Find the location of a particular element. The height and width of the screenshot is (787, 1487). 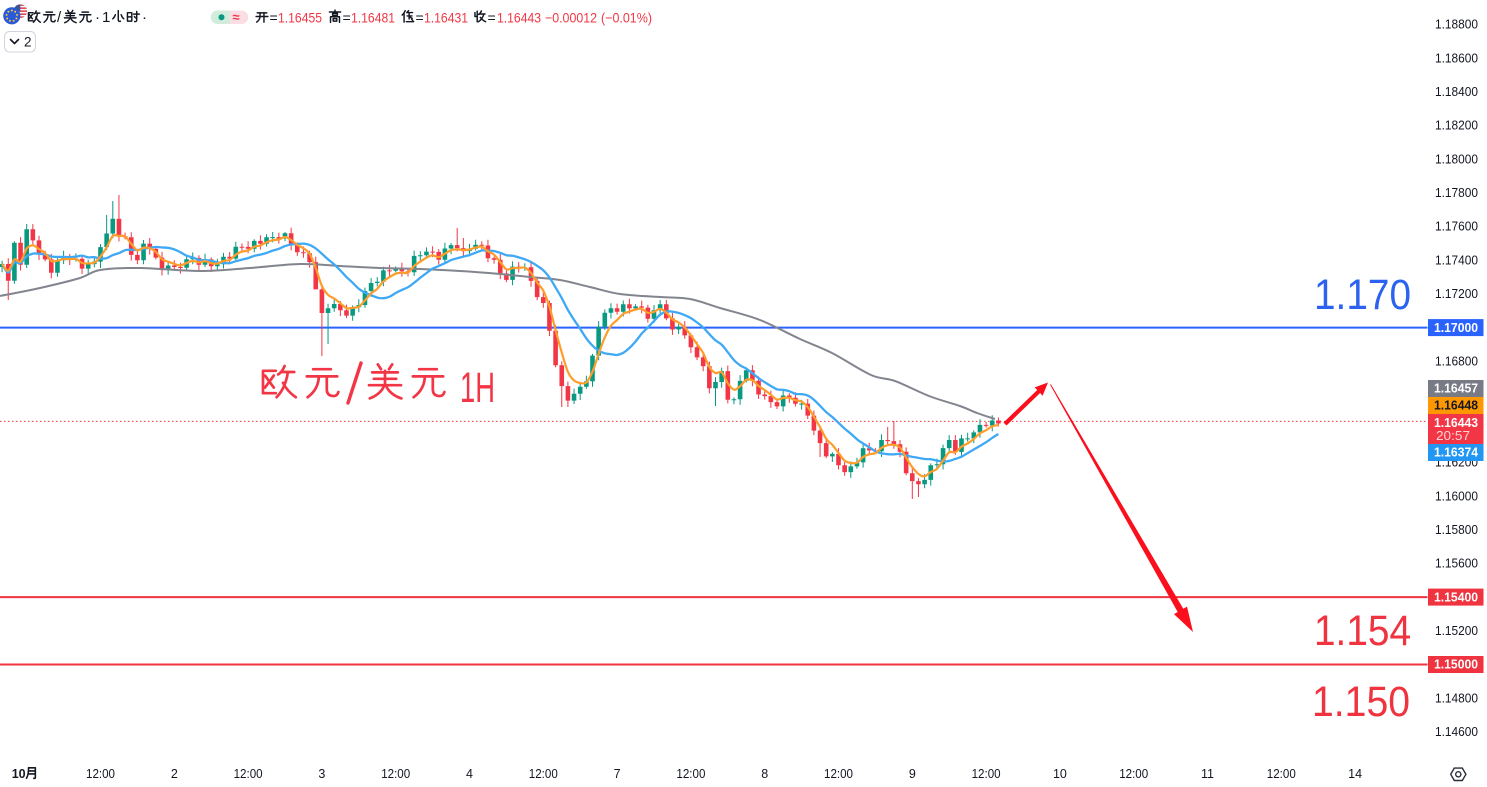

svg-text: 1.18400 is located at coordinates (1456, 92).